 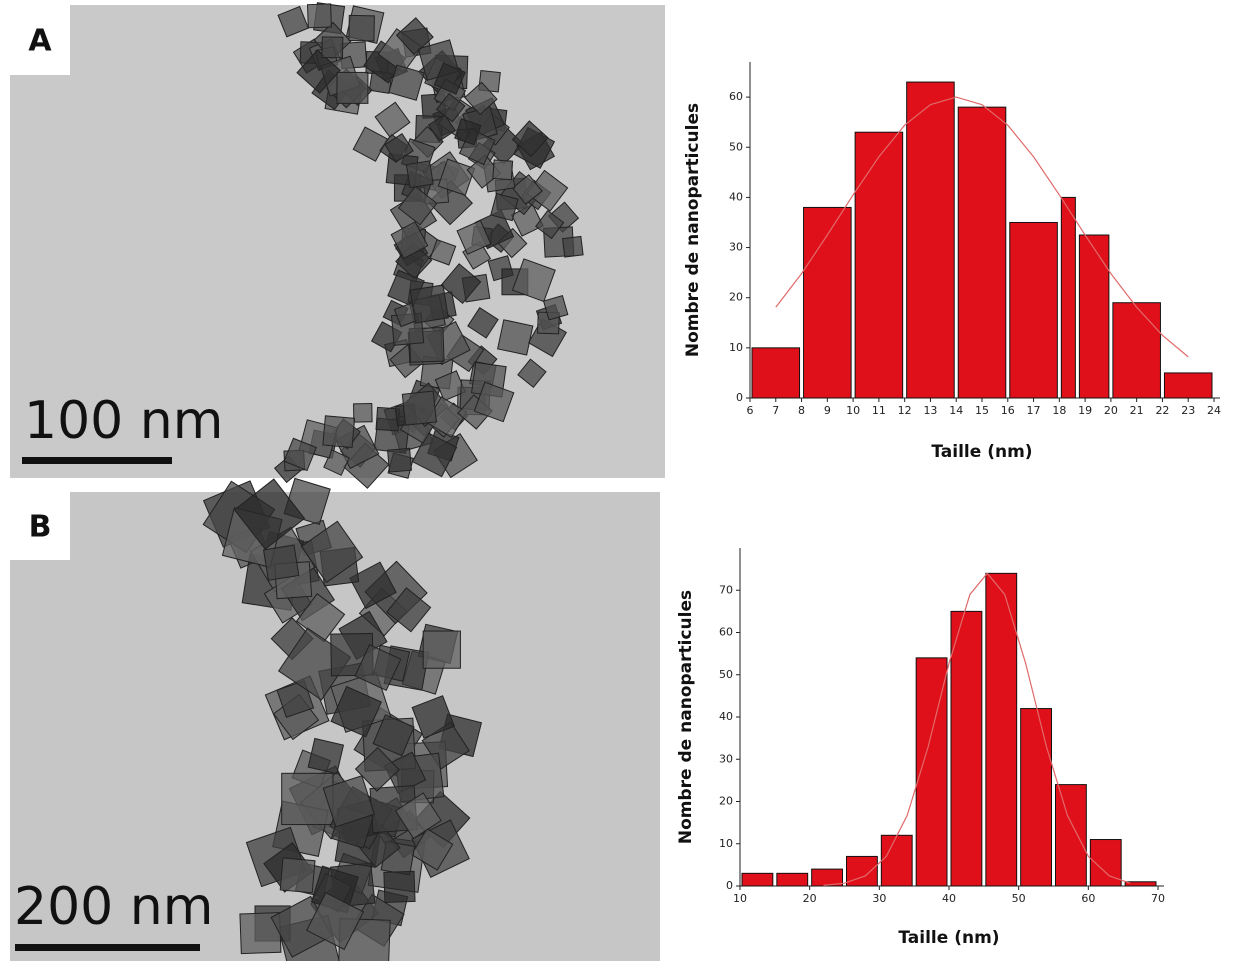 What do you see at coordinates (949, 898) in the screenshot?
I see `x-tick-label: 40` at bounding box center [949, 898].